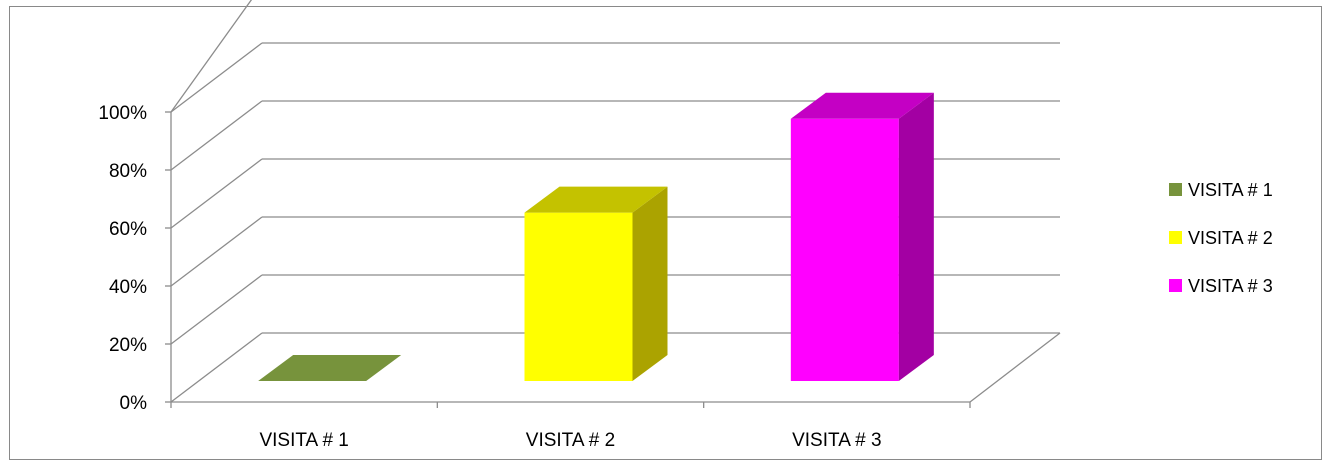 This screenshot has width=1333, height=469. I want to click on y-tick-label: 100%, so click(122, 113).